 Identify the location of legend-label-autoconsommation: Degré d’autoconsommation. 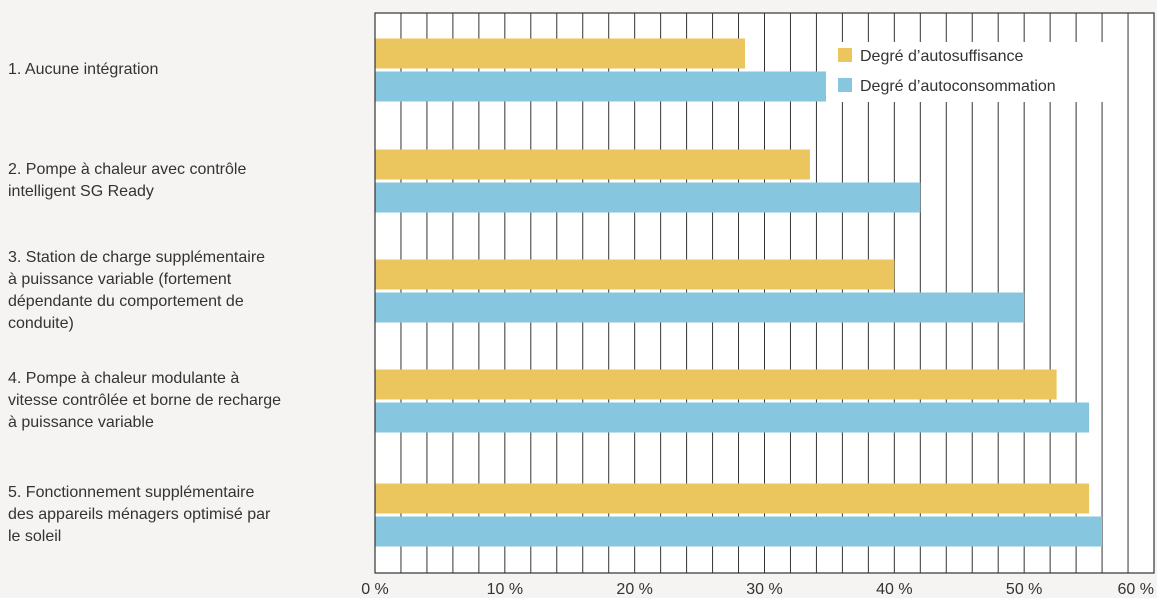
(958, 86).